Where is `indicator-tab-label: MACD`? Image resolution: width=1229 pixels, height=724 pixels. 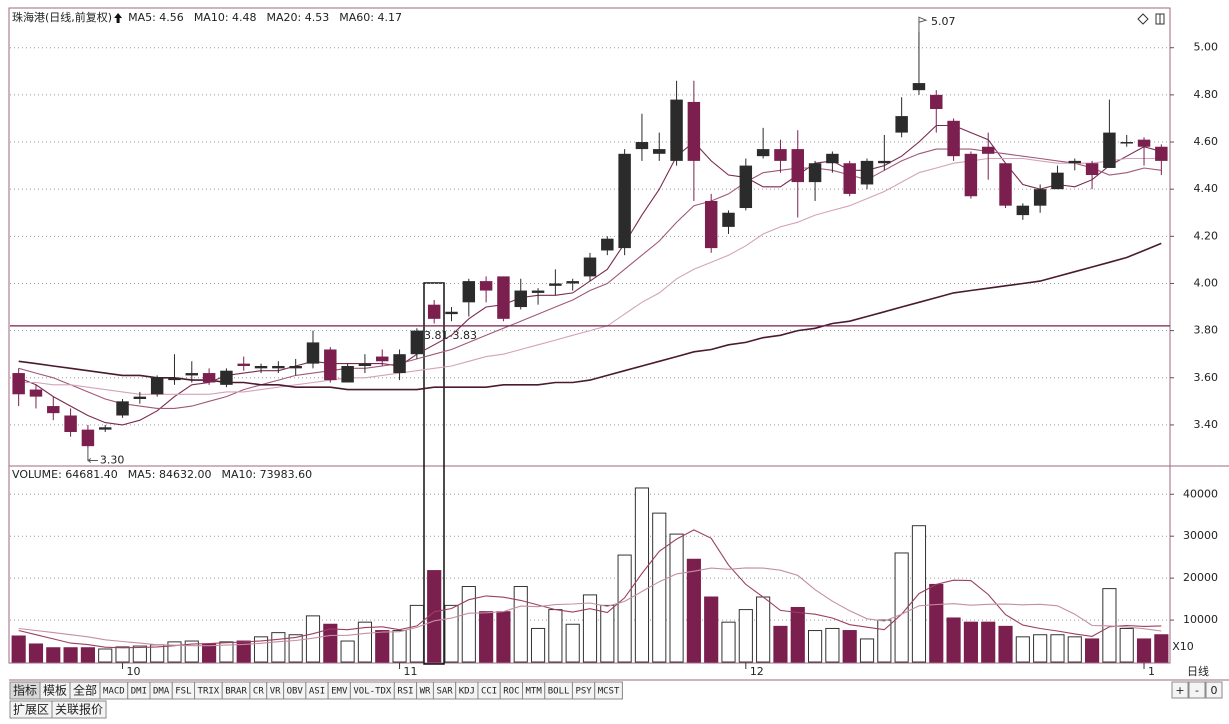 indicator-tab-label: MACD is located at coordinates (114, 692).